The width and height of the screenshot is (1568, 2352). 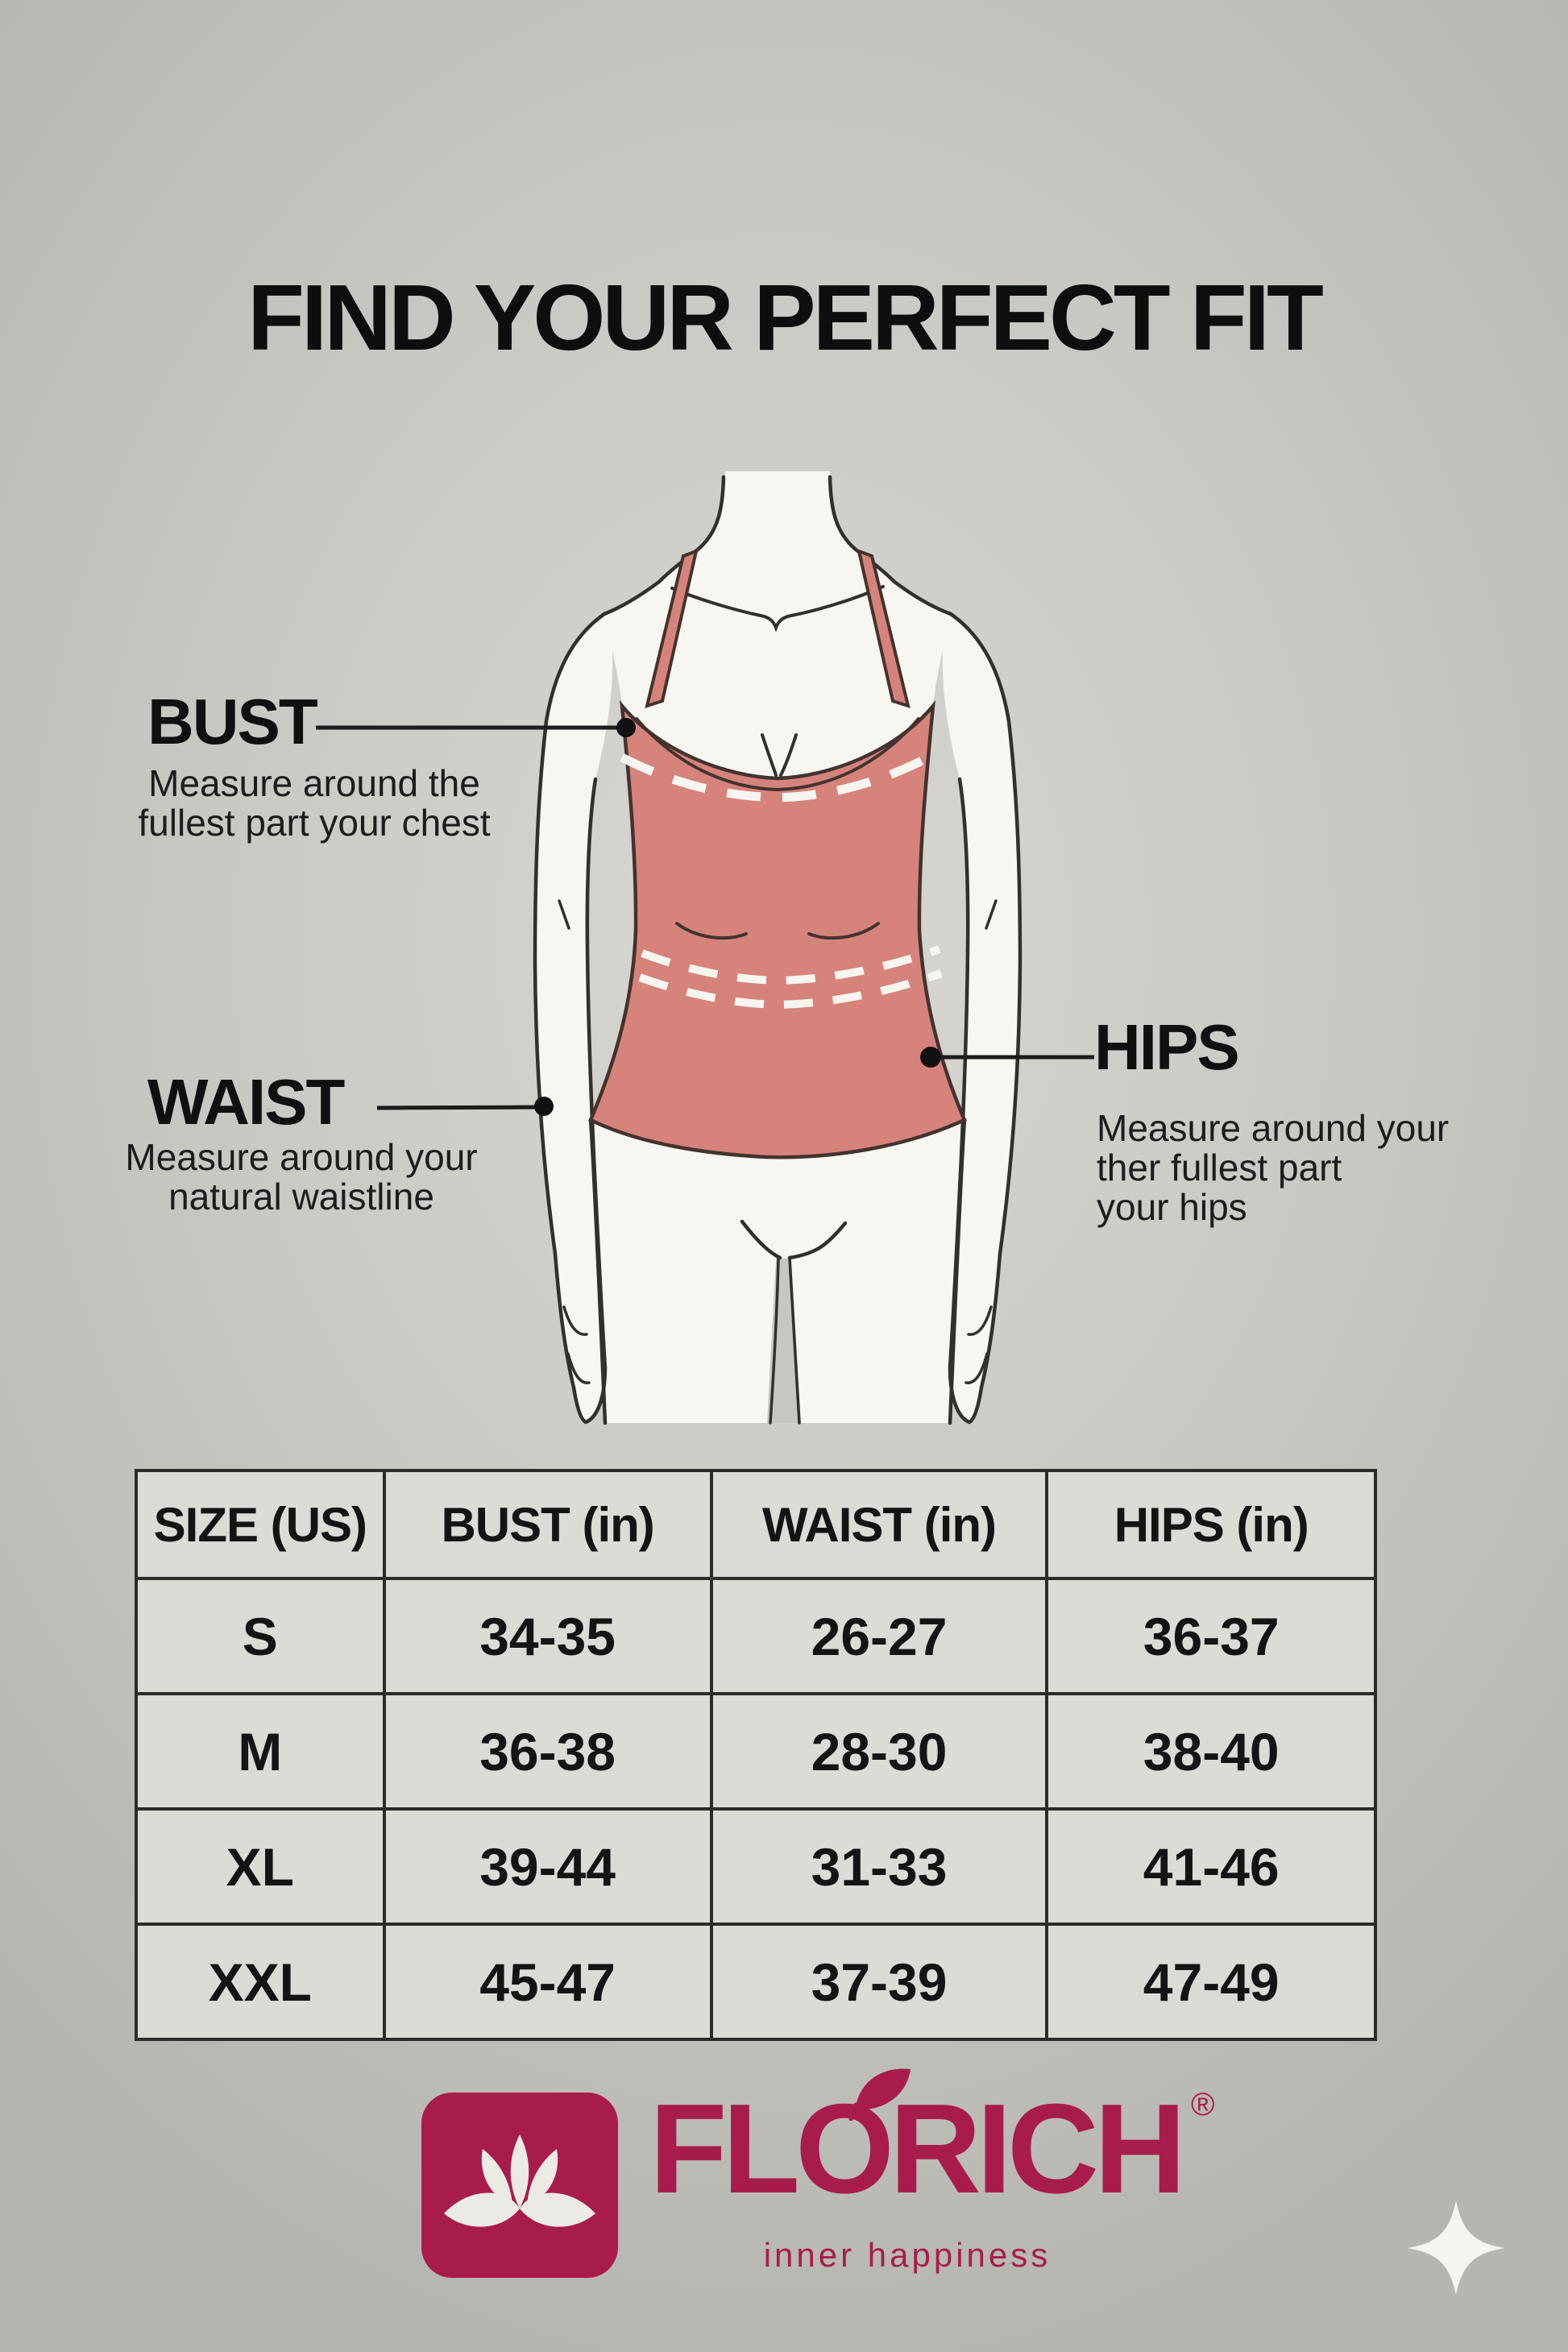 I want to click on bust-callout-dot, so click(x=626, y=727).